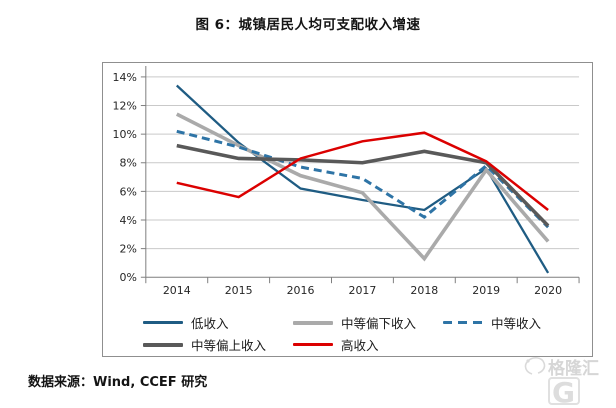  What do you see at coordinates (308, 25) in the screenshot?
I see `chart-title: 图 6：城镇居民人均可支配收入增速` at bounding box center [308, 25].